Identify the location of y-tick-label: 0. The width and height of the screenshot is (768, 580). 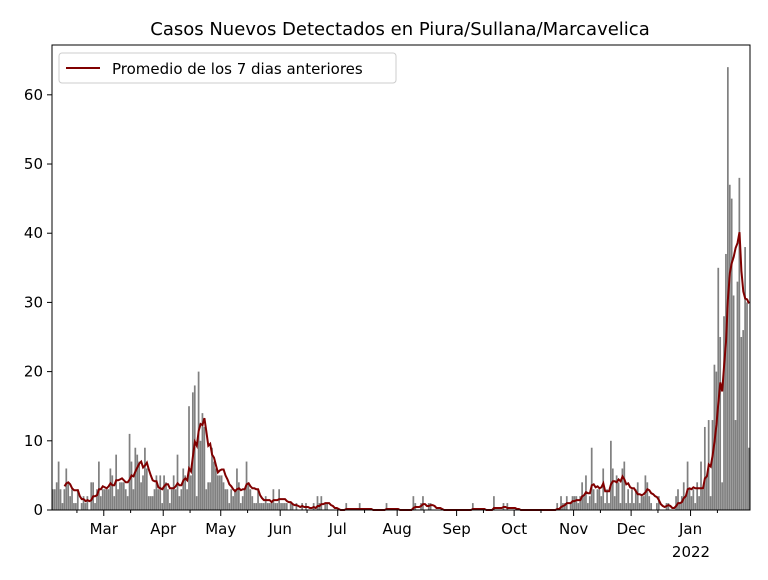
(38, 510).